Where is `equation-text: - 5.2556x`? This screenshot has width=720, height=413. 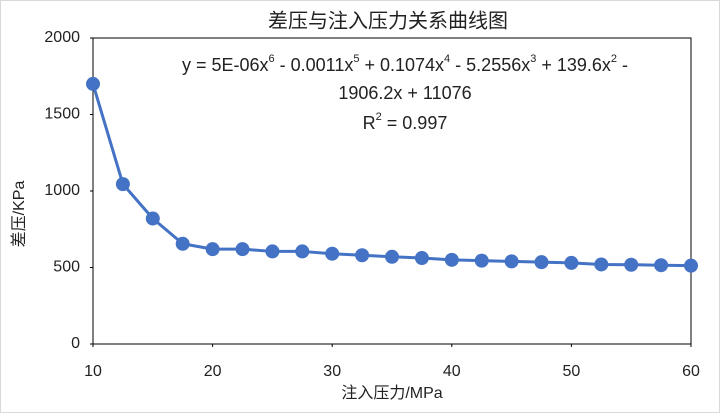 equation-text: - 5.2556x is located at coordinates (490, 65).